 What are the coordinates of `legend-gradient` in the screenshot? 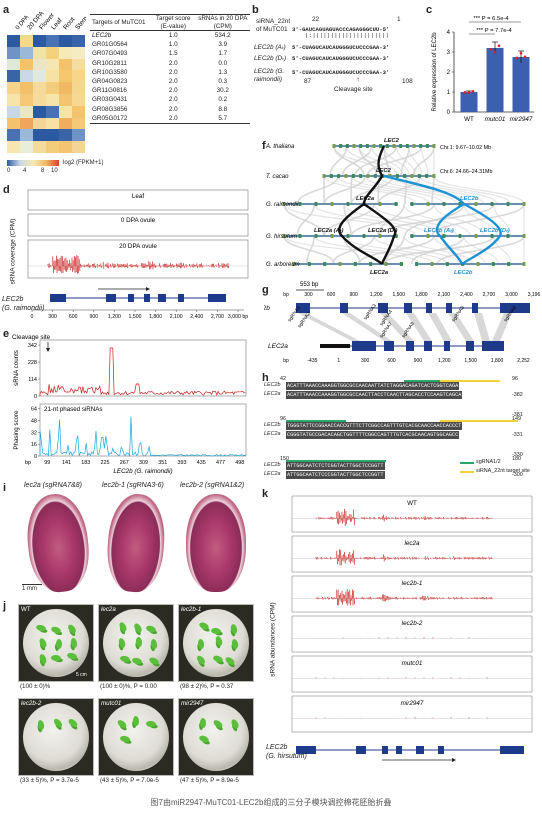 It's located at (33, 163).